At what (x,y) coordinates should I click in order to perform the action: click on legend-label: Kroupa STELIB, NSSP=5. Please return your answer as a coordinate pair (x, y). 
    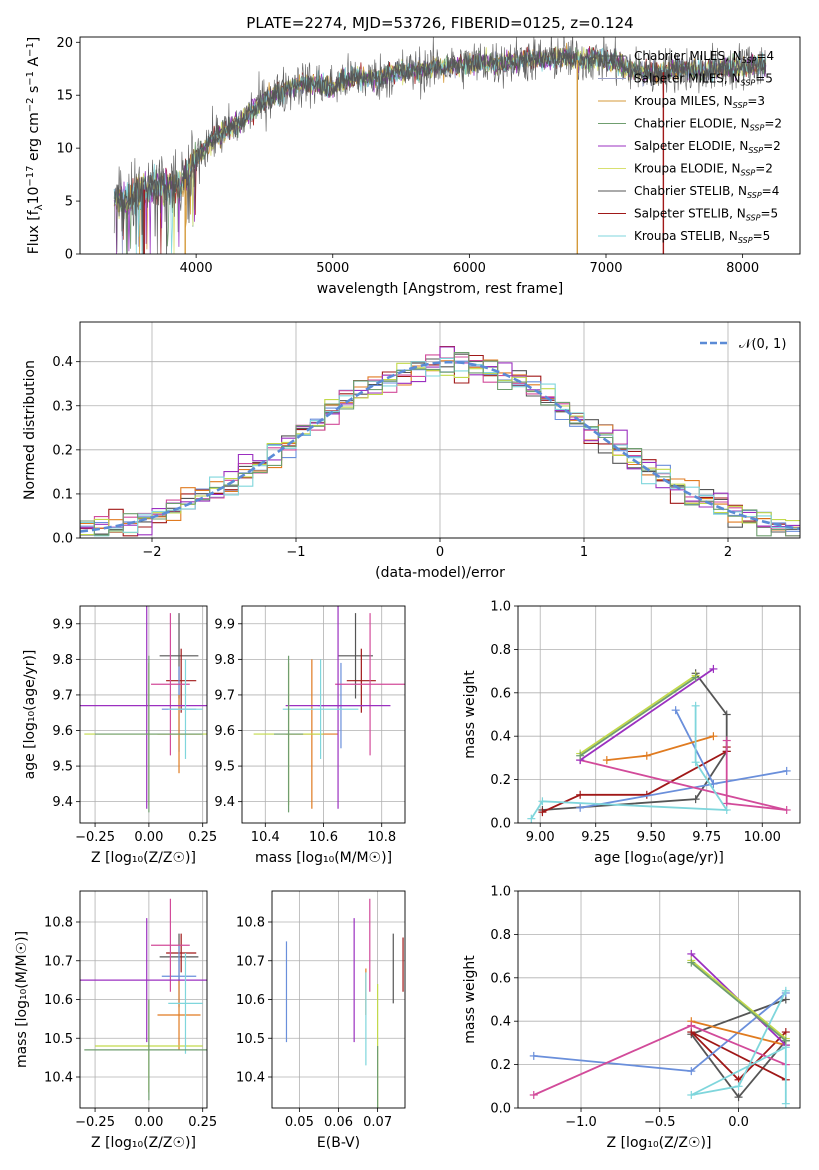
    Looking at the image, I should click on (702, 237).